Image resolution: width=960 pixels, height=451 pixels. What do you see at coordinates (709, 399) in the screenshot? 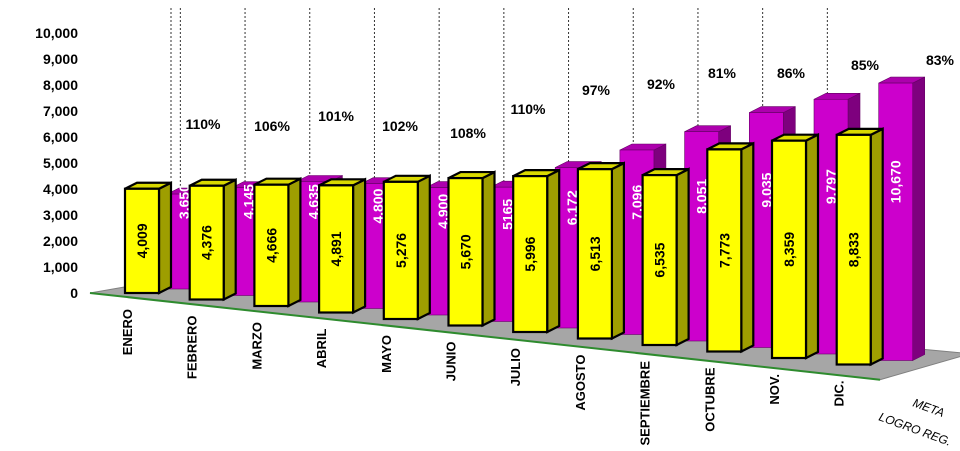
I see `x-tick-label: OCTUBRE` at bounding box center [709, 399].